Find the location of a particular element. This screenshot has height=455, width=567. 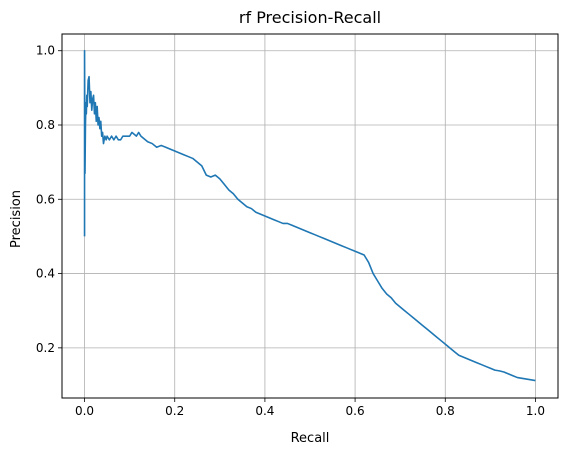

y-tick-label: 0.6 is located at coordinates (45, 199).